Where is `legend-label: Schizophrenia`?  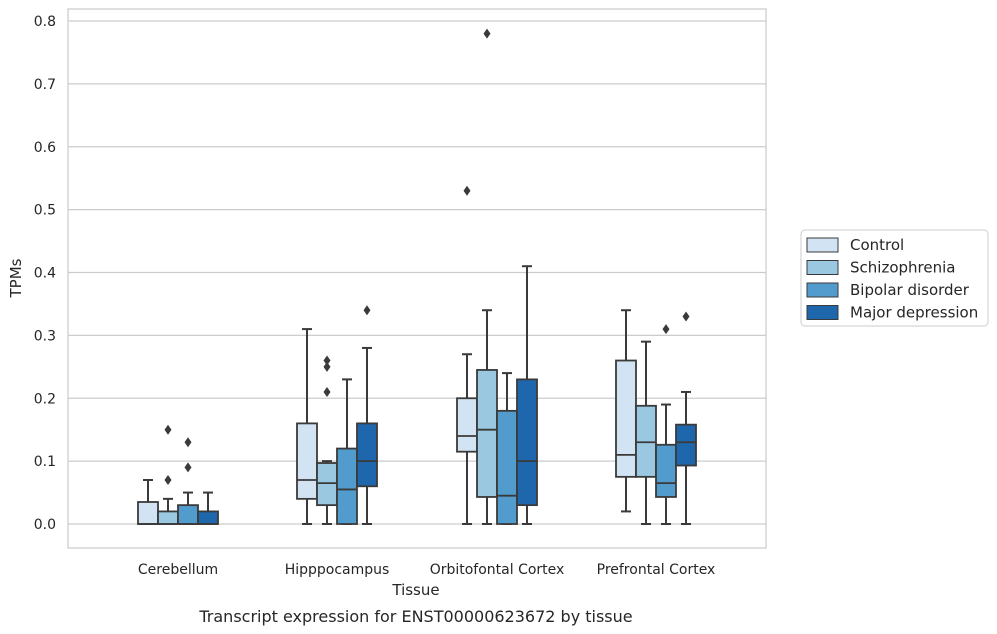
legend-label: Schizophrenia is located at coordinates (902, 268).